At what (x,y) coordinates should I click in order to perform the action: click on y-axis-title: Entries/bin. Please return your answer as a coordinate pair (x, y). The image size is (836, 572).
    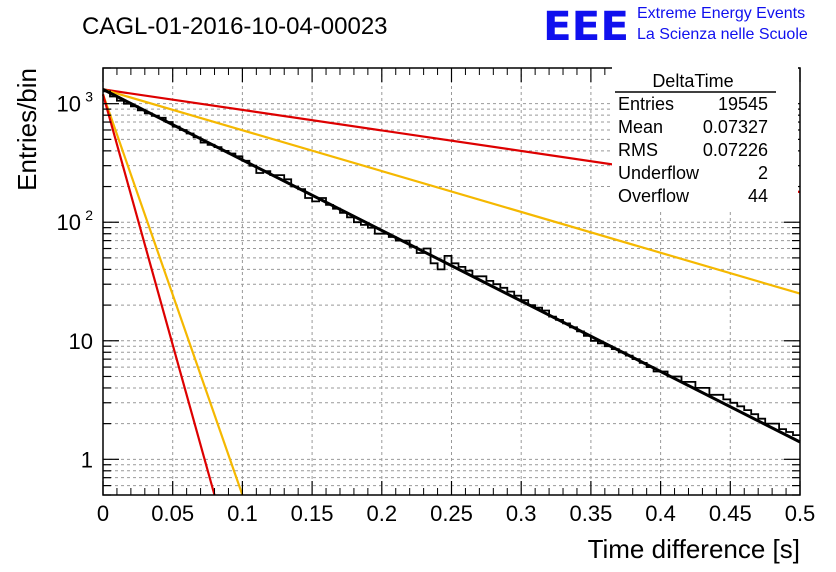
    Looking at the image, I should click on (27, 129).